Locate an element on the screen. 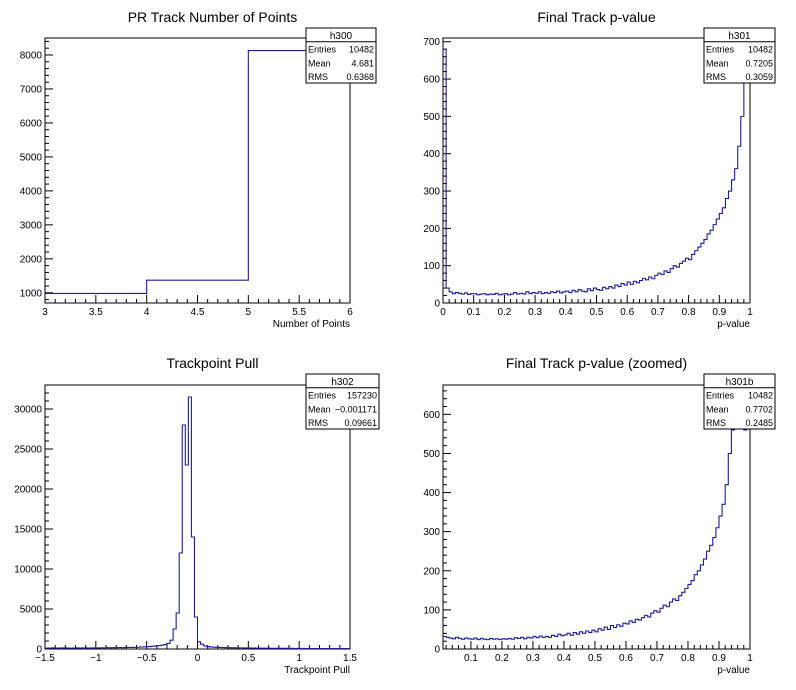 The width and height of the screenshot is (796, 690). y-tick-label: 2000 is located at coordinates (31, 259).